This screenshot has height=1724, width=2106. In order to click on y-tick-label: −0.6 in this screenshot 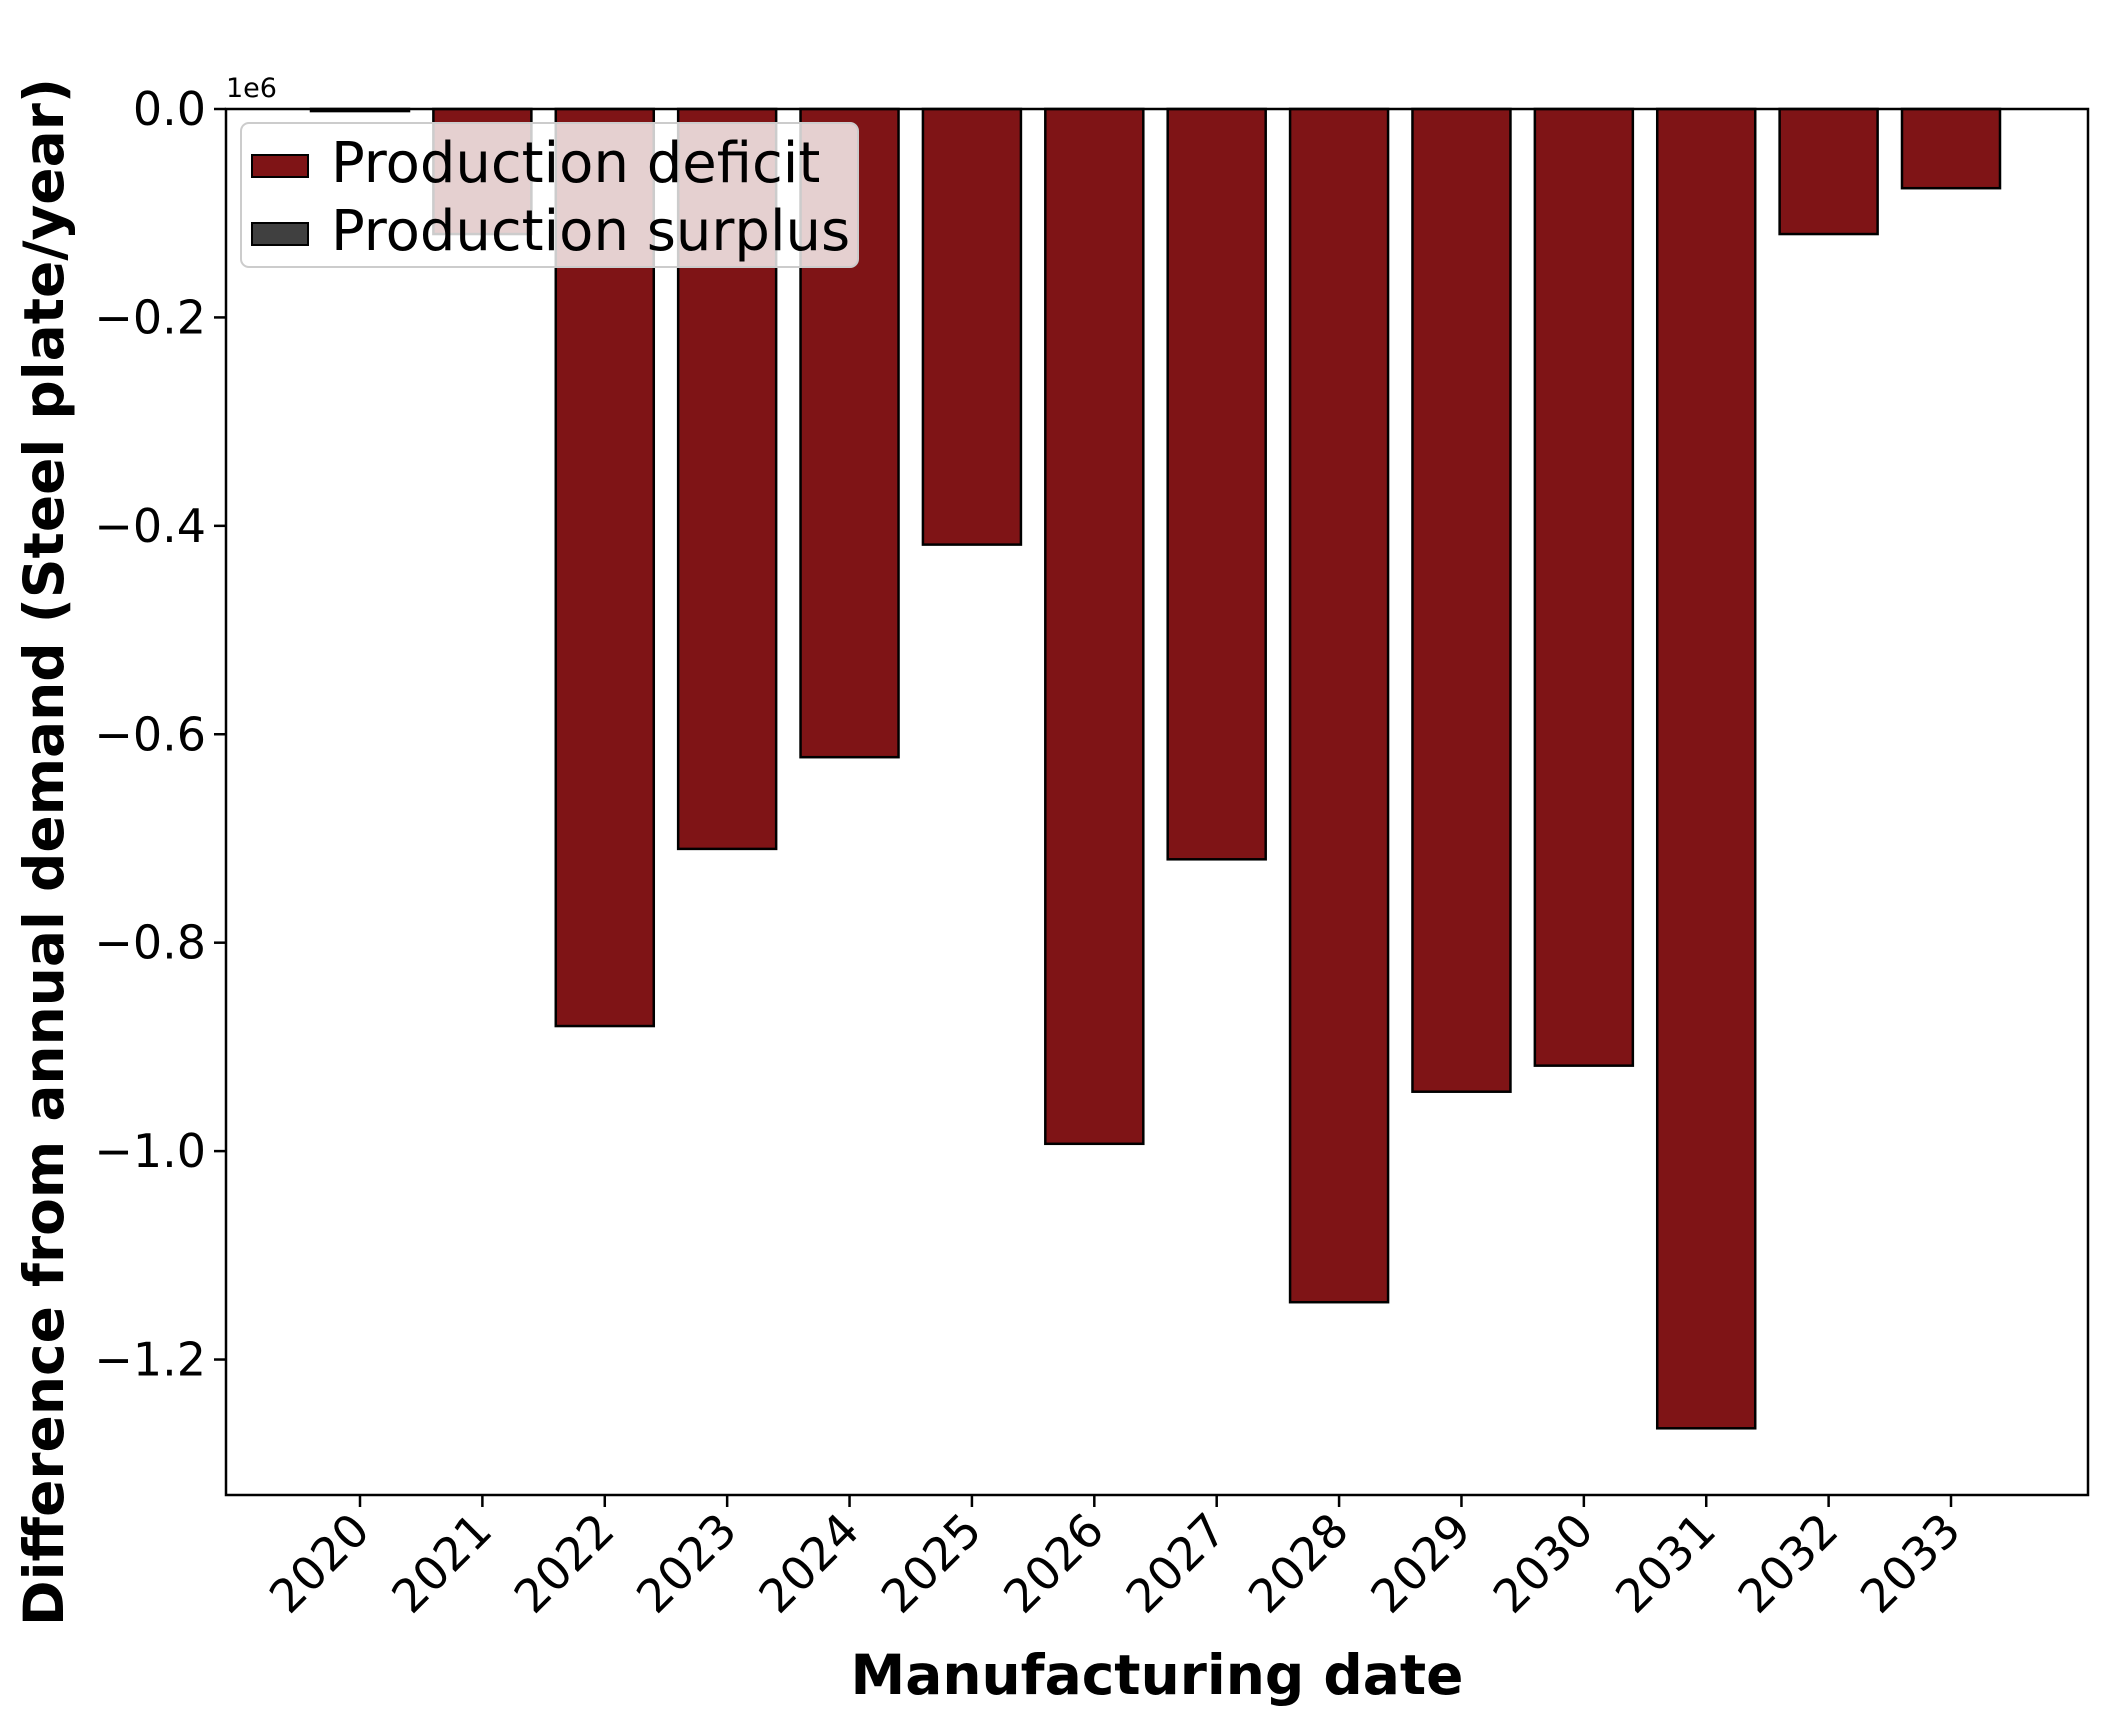, I will do `click(150, 734)`.